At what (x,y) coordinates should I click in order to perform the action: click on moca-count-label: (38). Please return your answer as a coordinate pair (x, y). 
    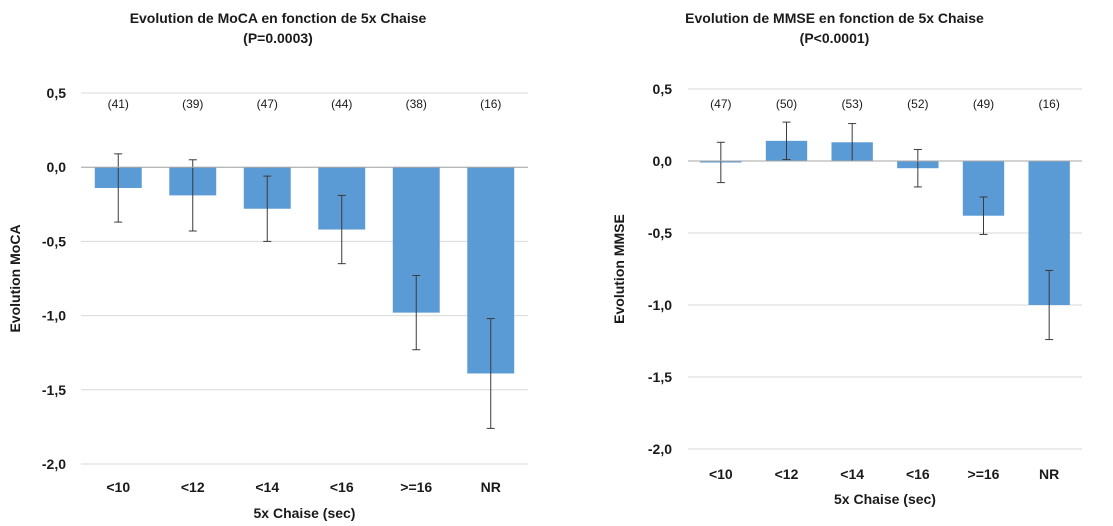
    Looking at the image, I should click on (416, 104).